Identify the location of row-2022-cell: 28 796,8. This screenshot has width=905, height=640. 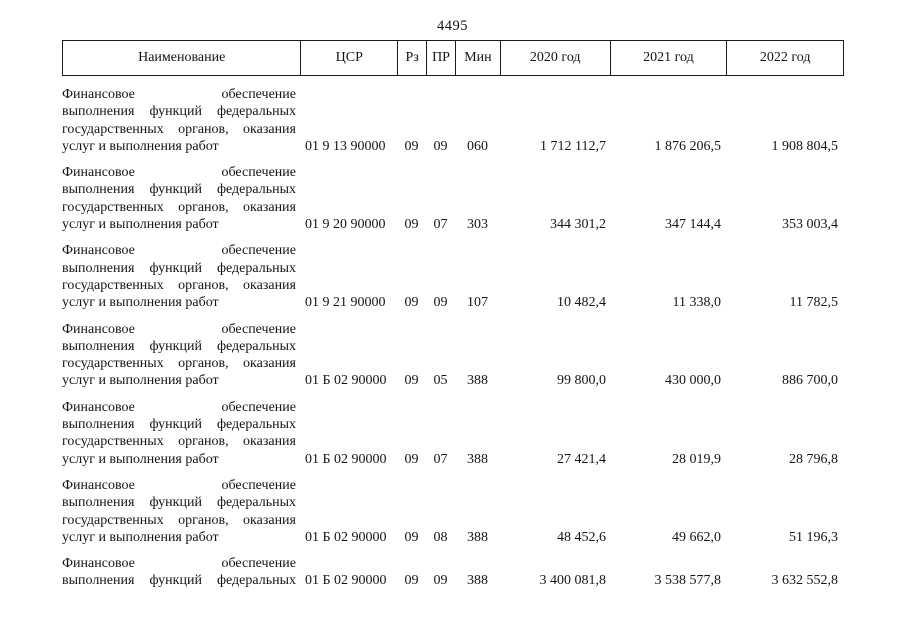
(813, 459).